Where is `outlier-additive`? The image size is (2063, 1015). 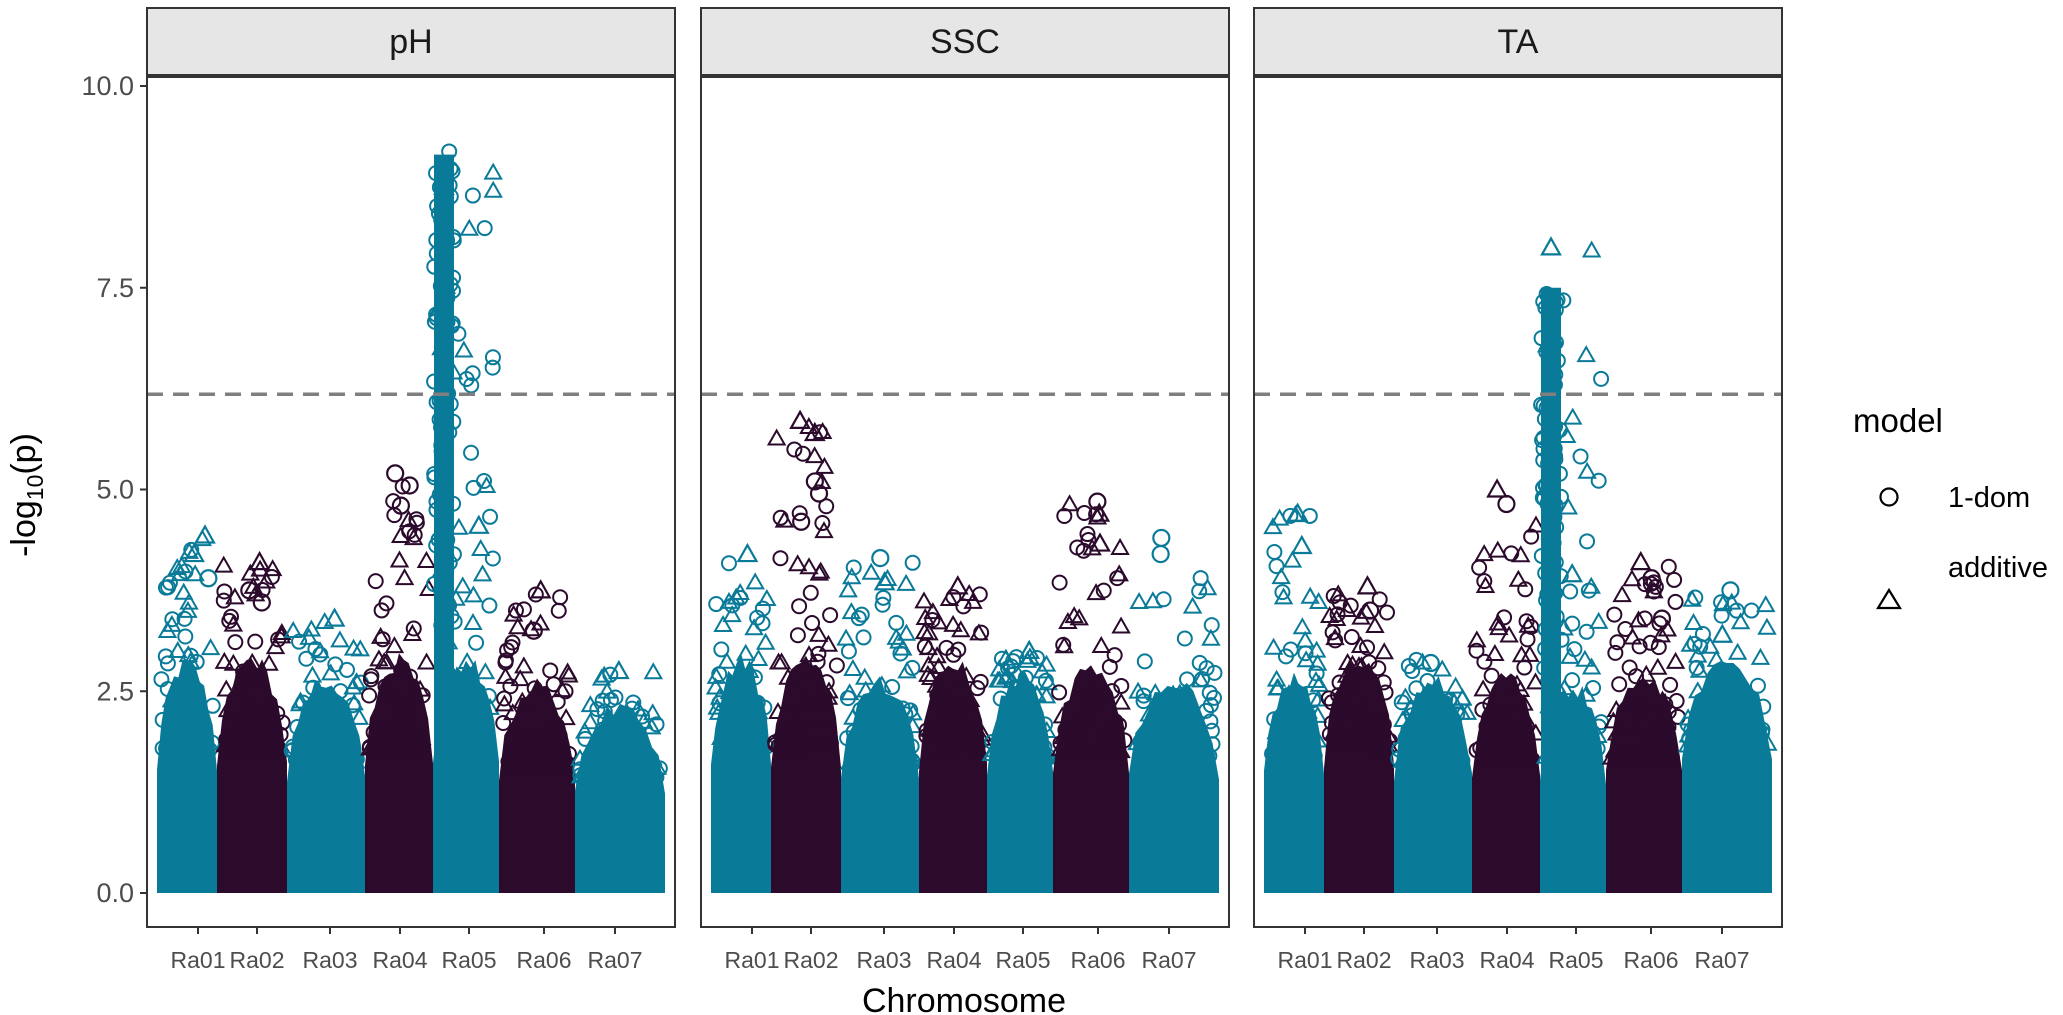
outlier-additive is located at coordinates (540, 589).